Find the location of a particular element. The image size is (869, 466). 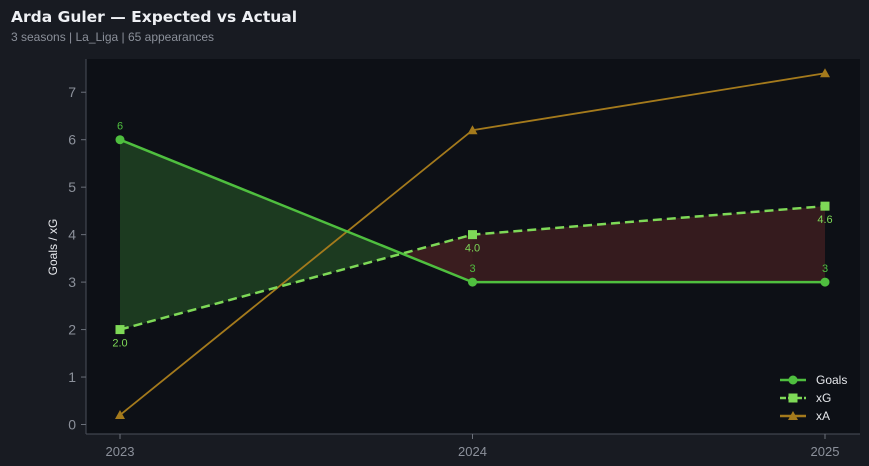

y-axis-label: Goals / xG is located at coordinates (53, 247).